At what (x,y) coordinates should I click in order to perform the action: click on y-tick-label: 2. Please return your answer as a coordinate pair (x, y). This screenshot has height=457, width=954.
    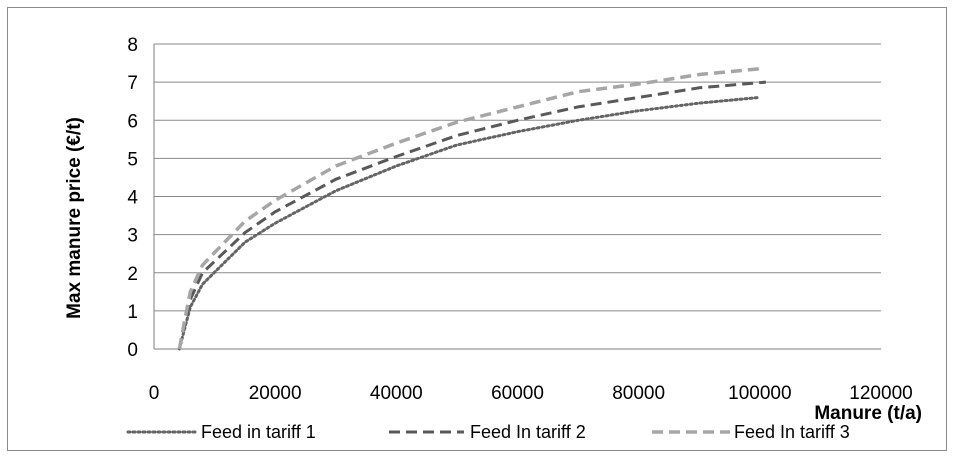
    Looking at the image, I should click on (132, 274).